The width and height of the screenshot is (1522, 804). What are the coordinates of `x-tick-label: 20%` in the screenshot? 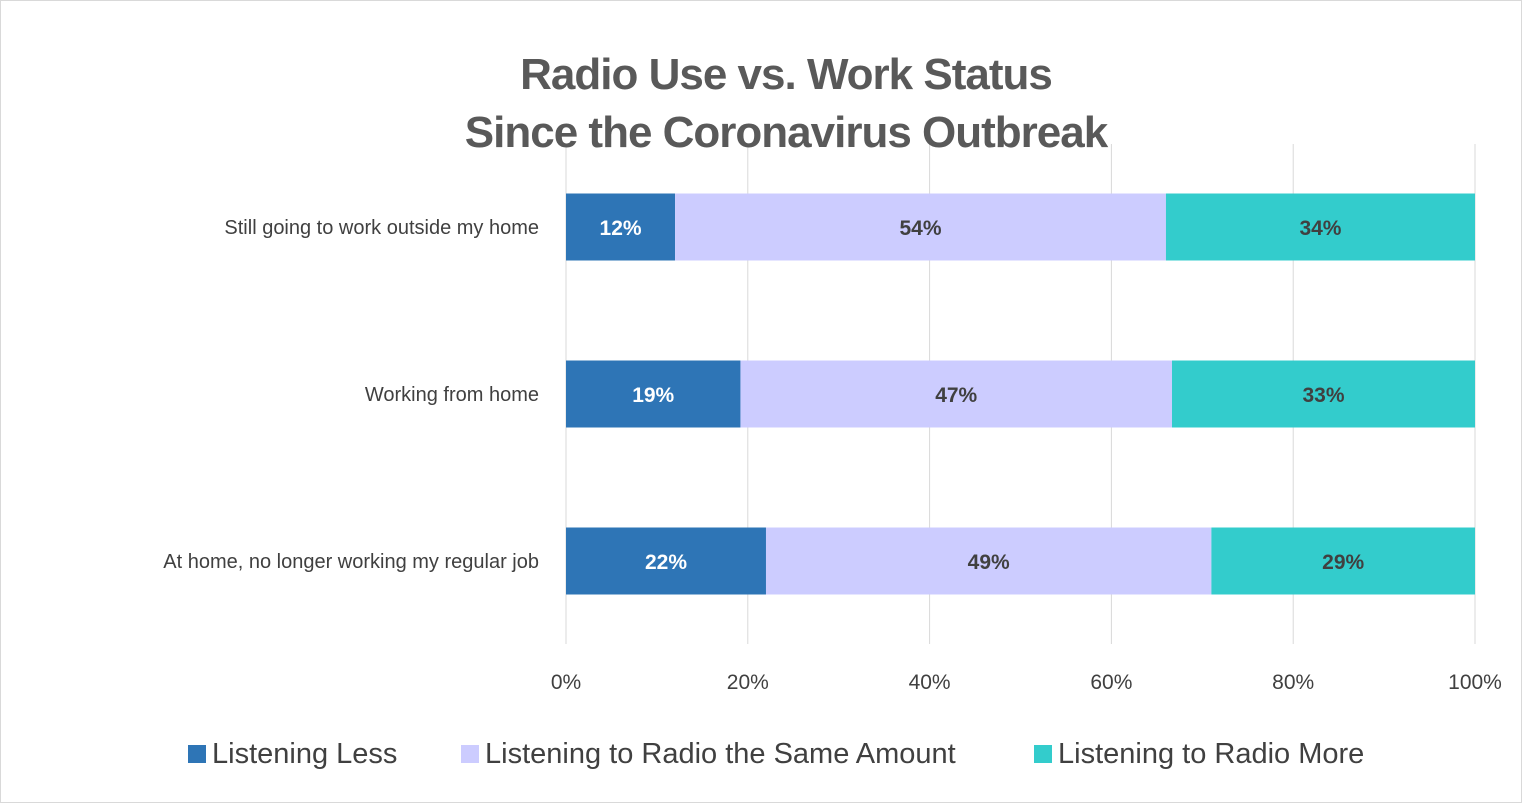 It's located at (748, 682).